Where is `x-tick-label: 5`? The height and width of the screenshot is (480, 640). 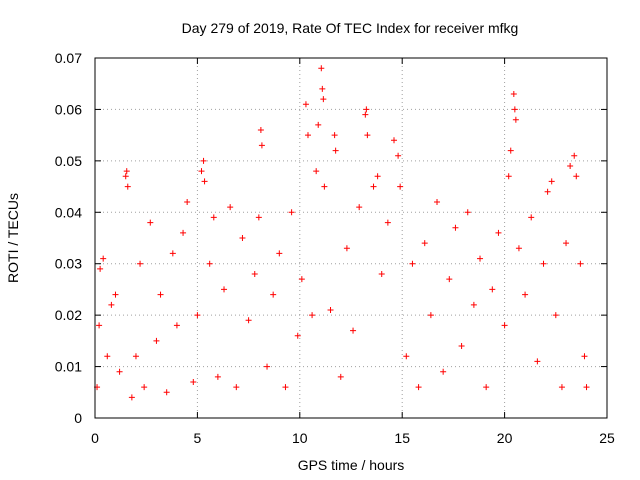 x-tick-label: 5 is located at coordinates (198, 438).